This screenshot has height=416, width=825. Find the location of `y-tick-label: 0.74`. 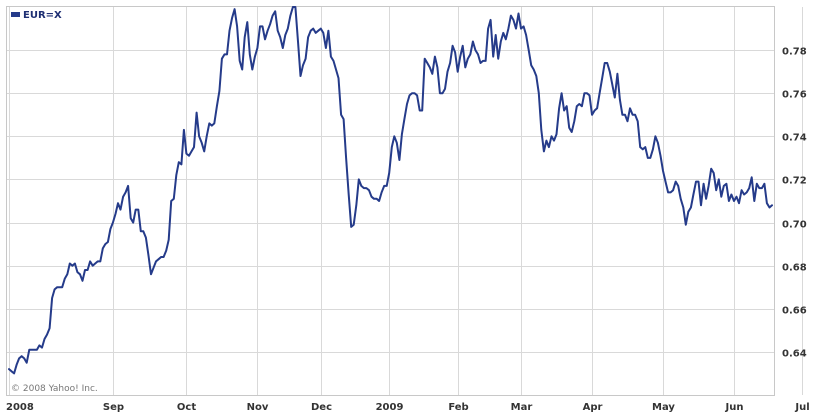

y-tick-label: 0.74 is located at coordinates (794, 138).